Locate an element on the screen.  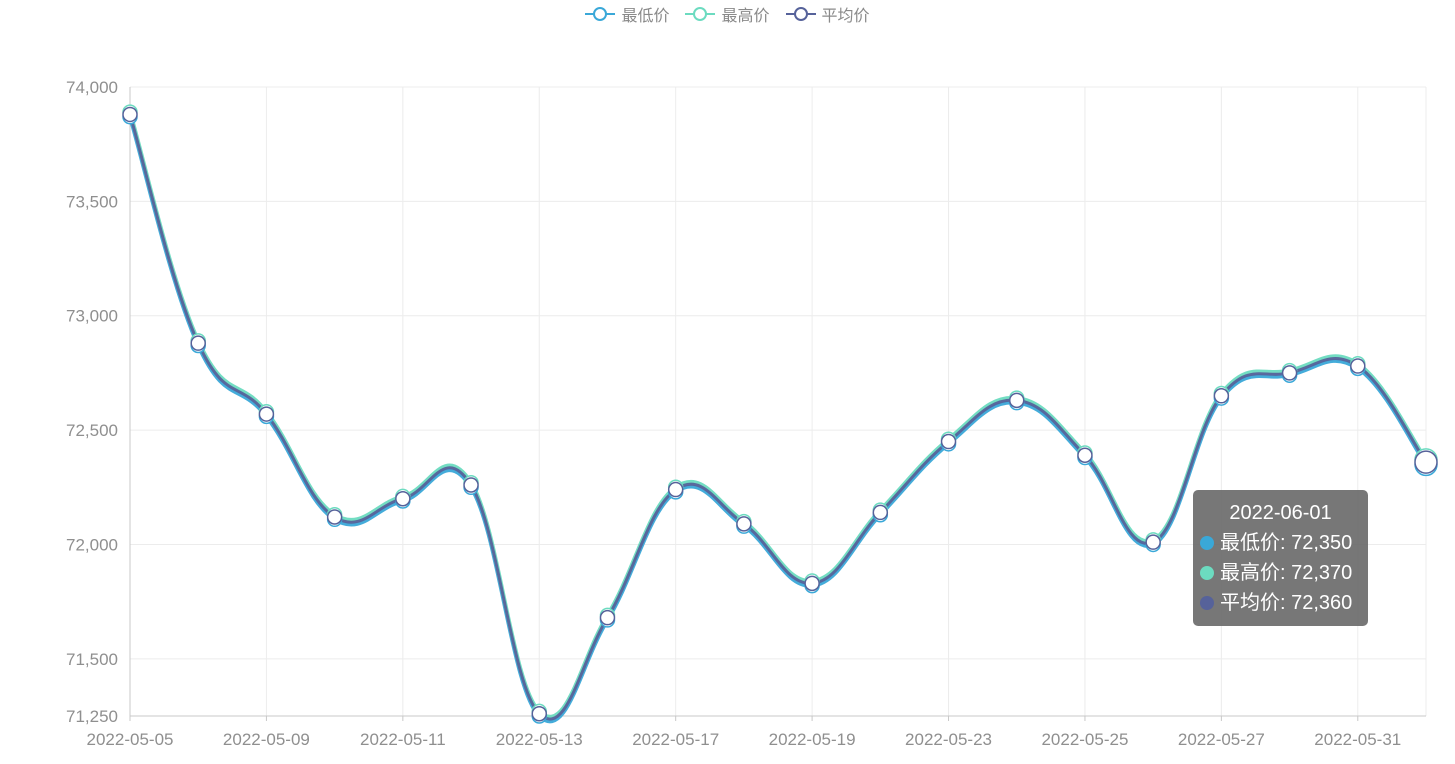
x-tick-label: 2022-05-25 is located at coordinates (1084, 739).